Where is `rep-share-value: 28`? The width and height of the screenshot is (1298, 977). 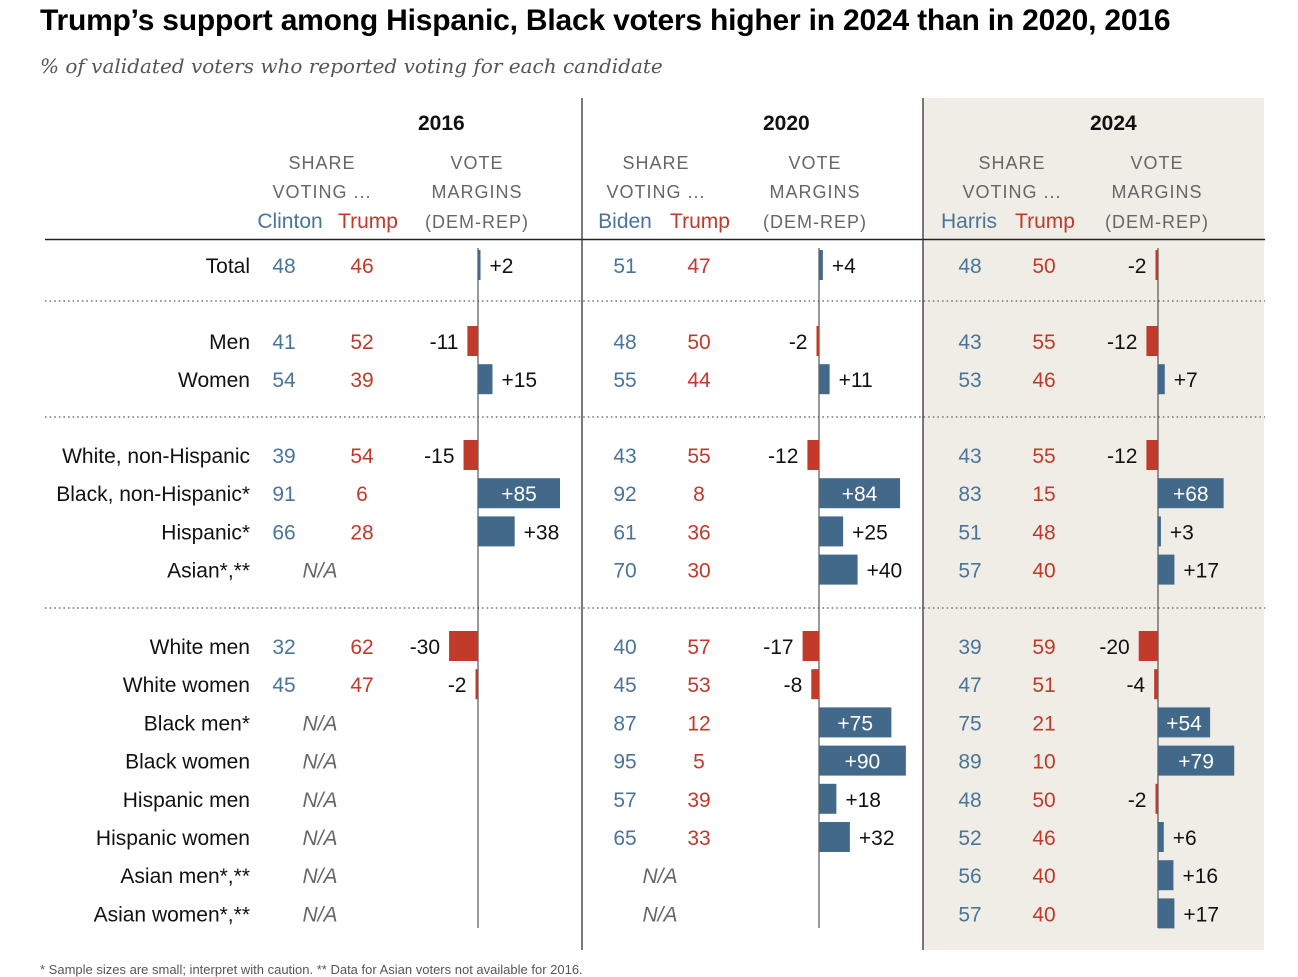
rep-share-value: 28 is located at coordinates (361, 532).